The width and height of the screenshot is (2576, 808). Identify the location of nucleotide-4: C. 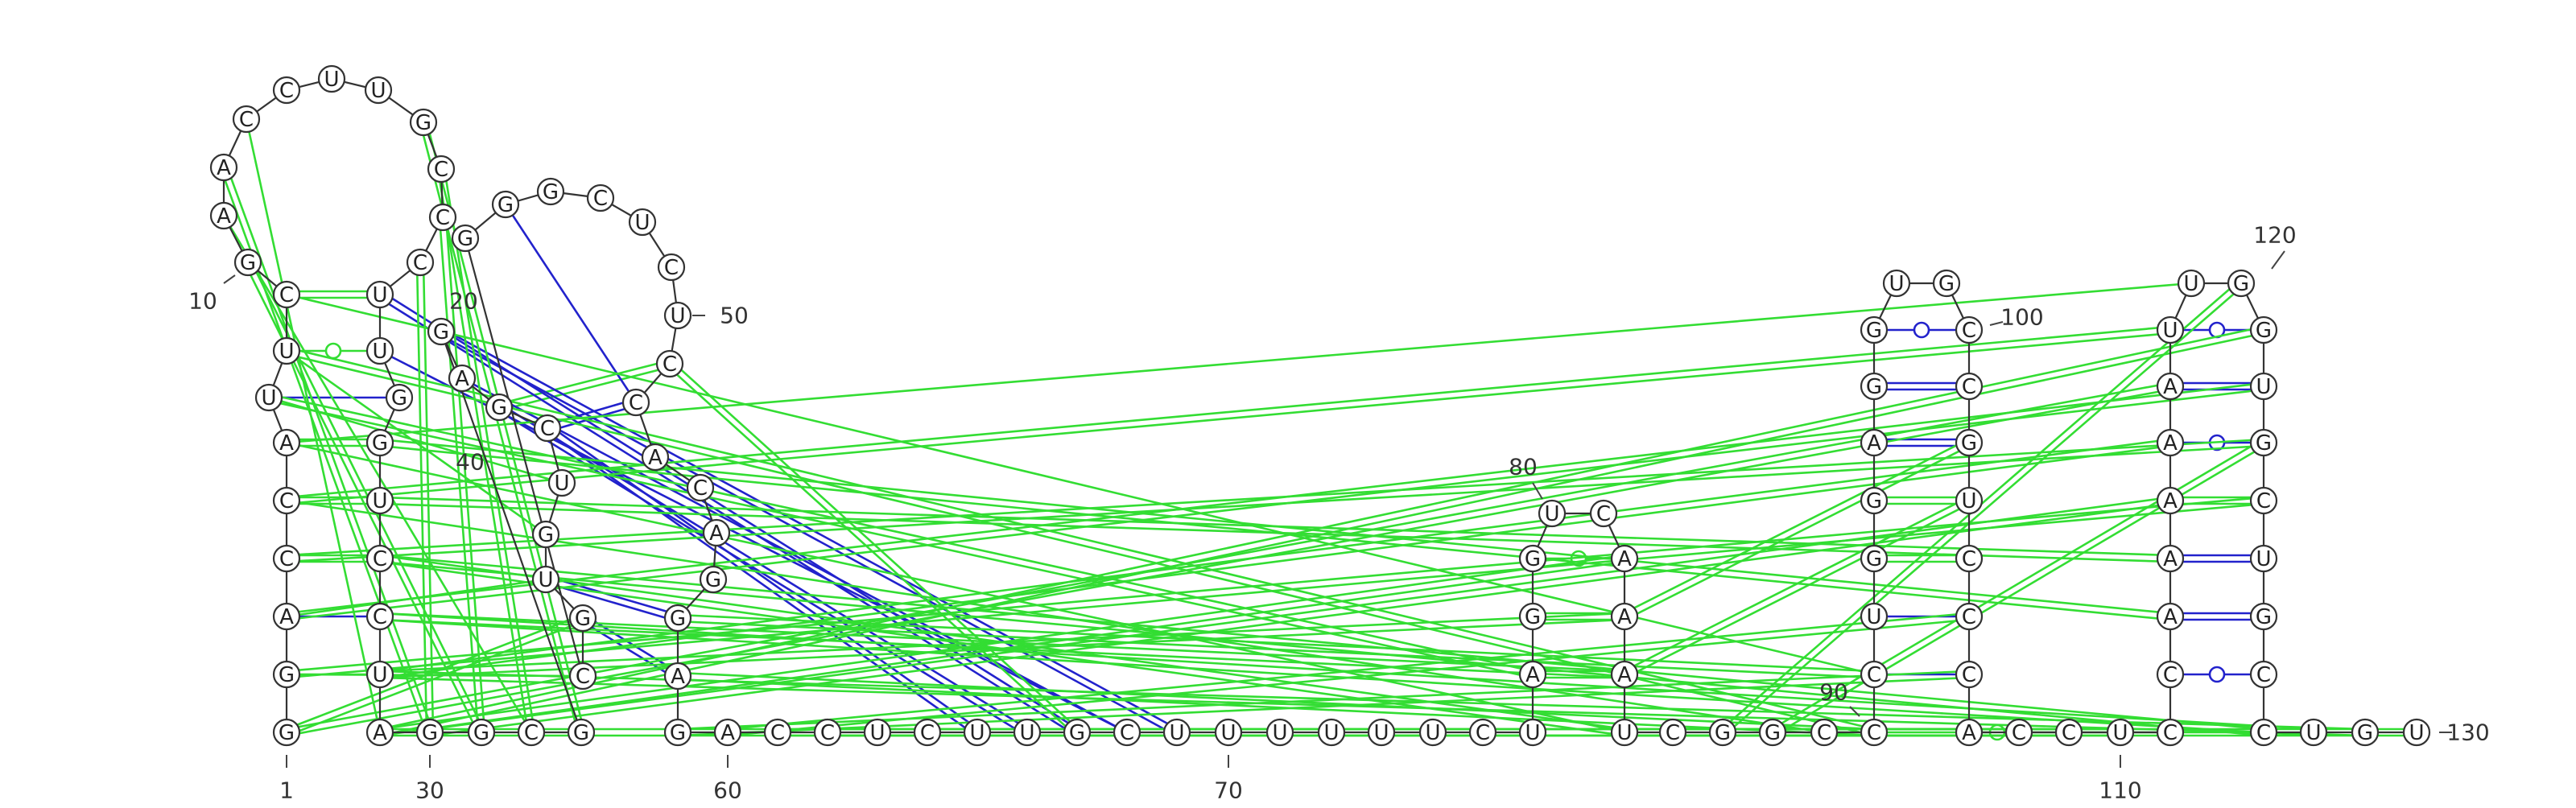
(286, 558).